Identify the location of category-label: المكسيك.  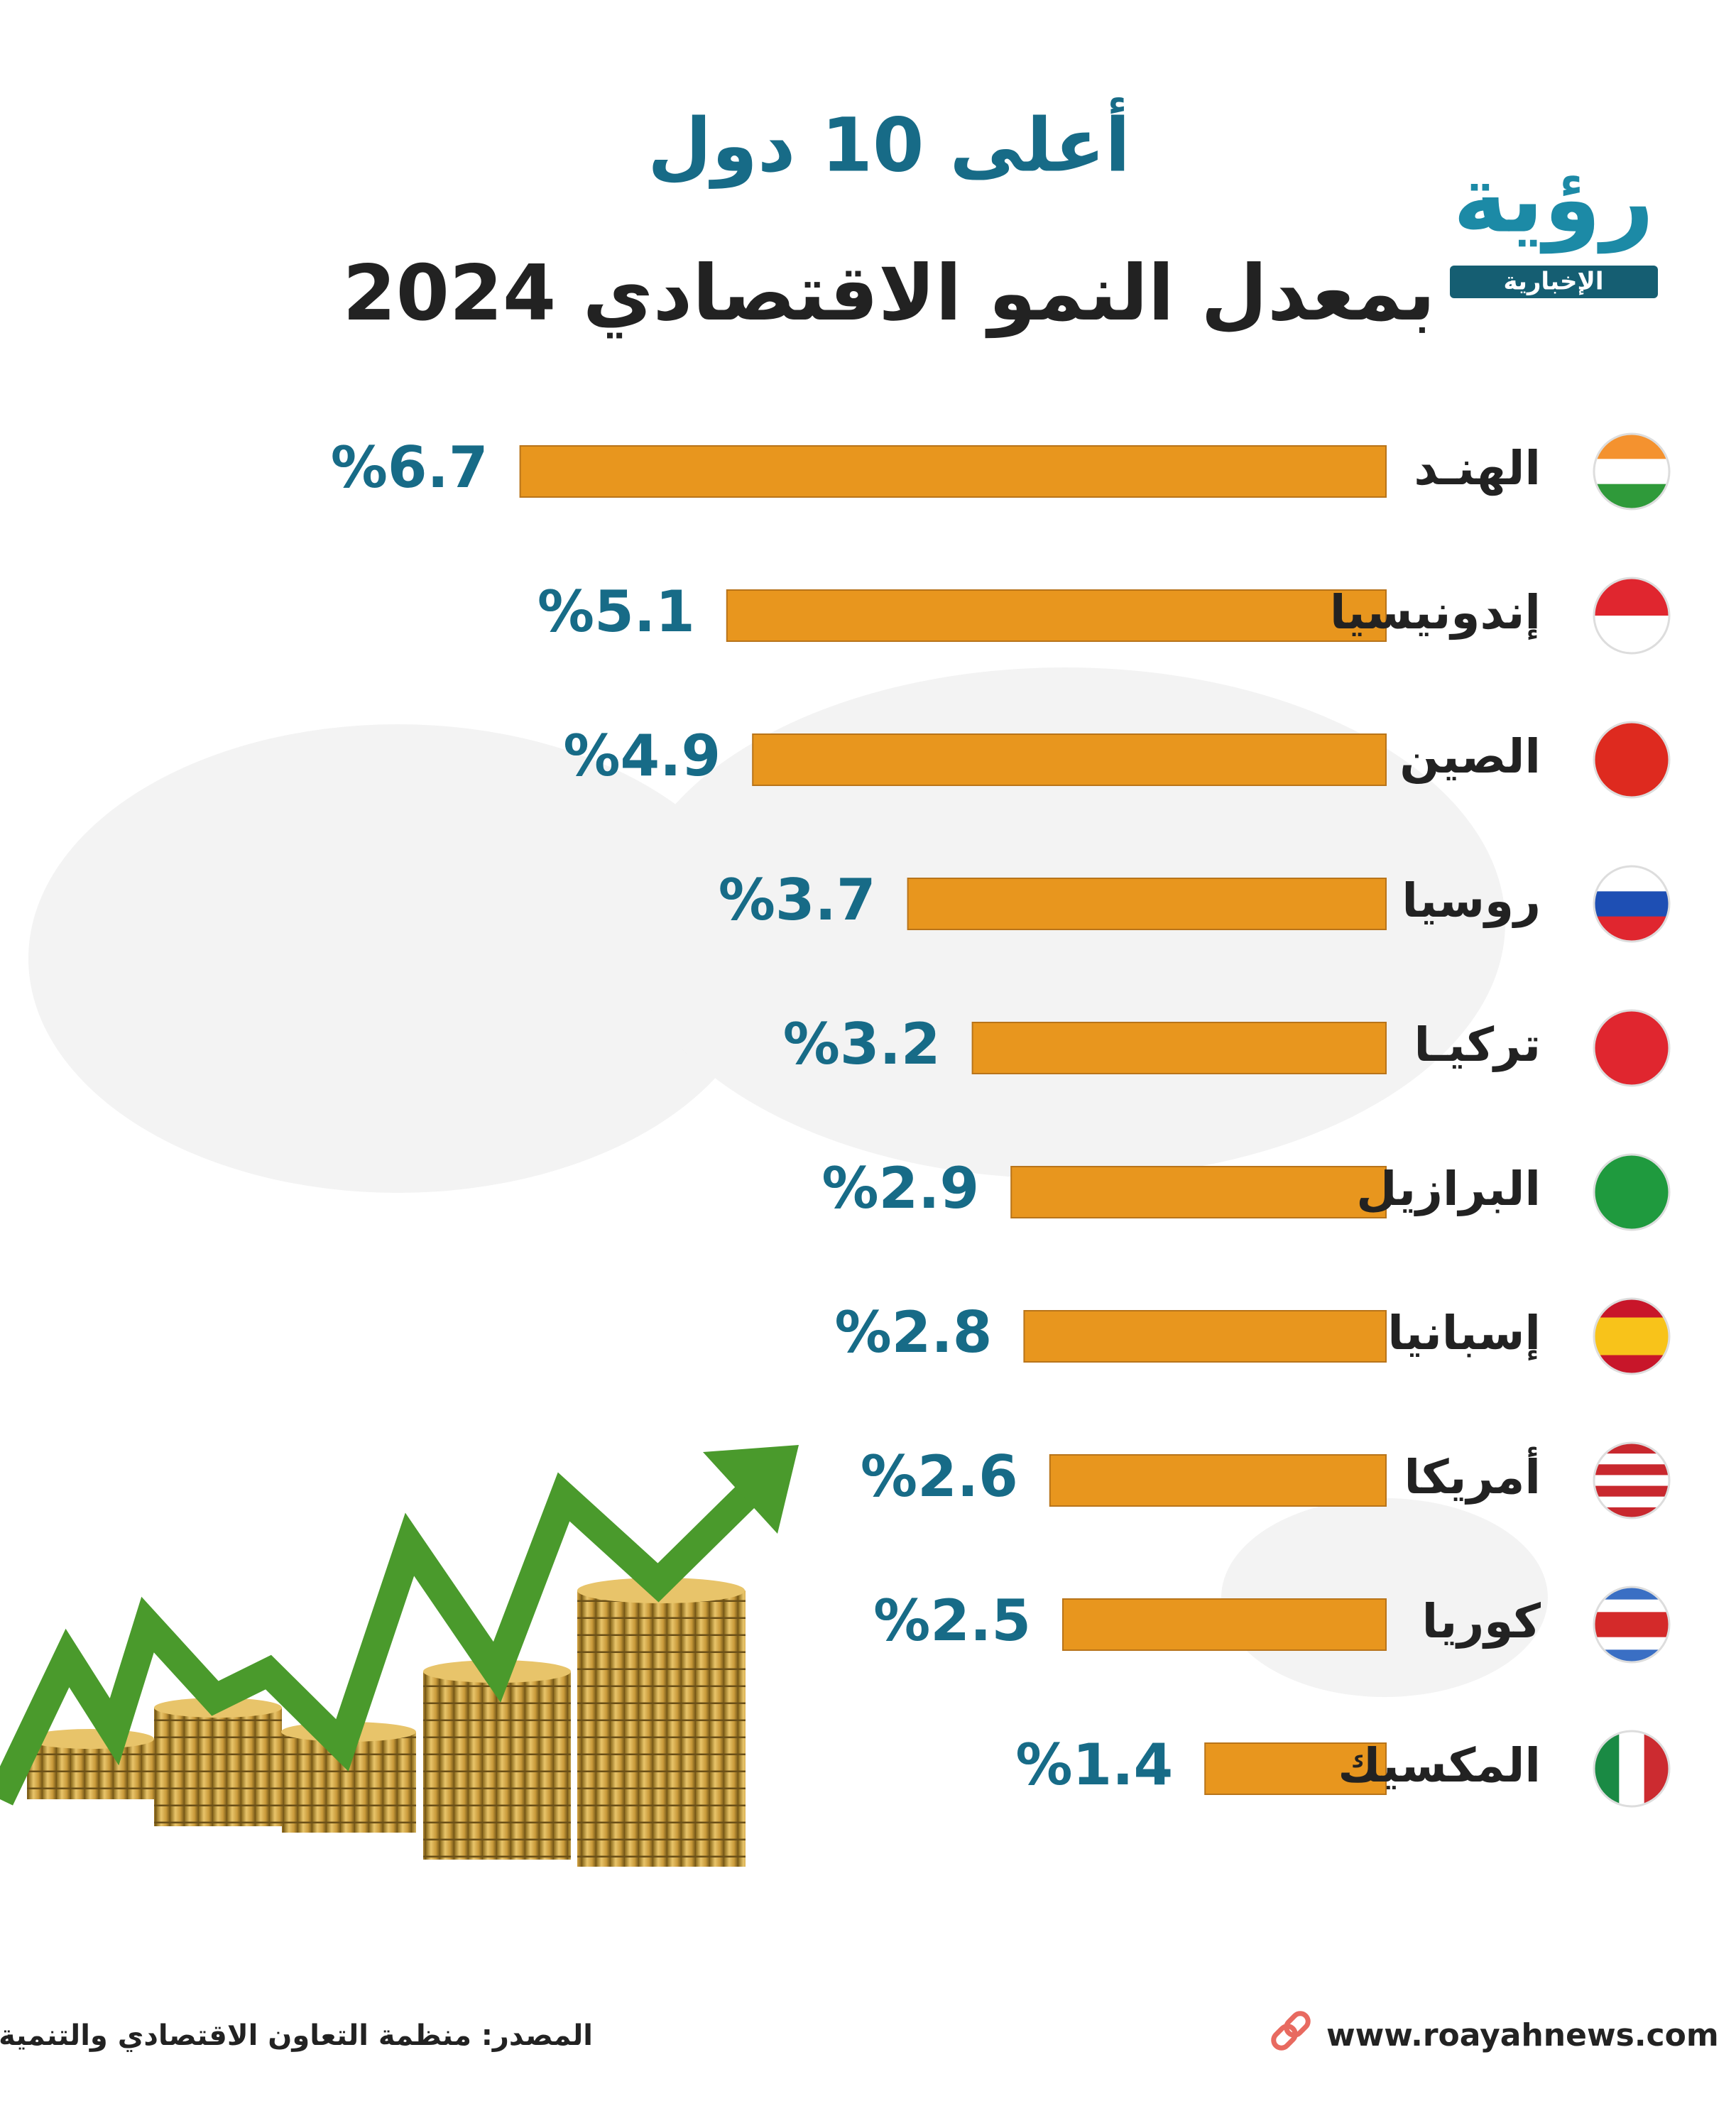
(1439, 1766).